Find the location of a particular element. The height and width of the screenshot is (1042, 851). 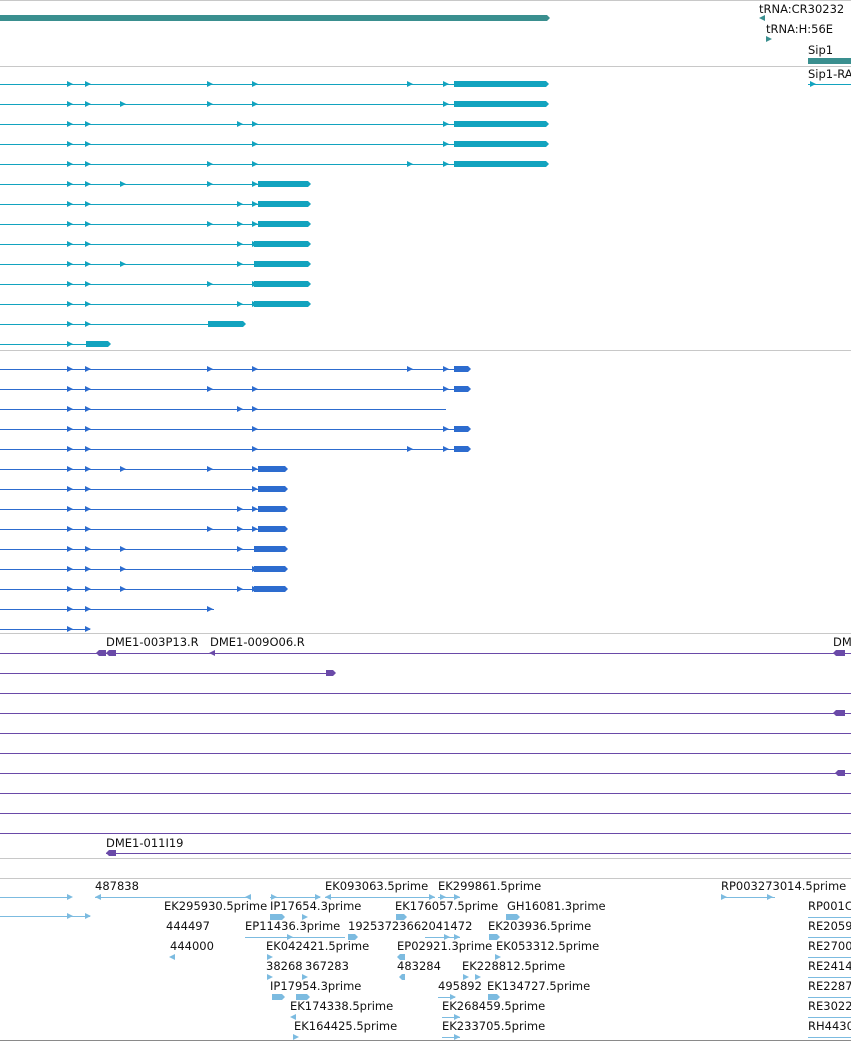

est-label: EK174338.5prime is located at coordinates (342, 1006).